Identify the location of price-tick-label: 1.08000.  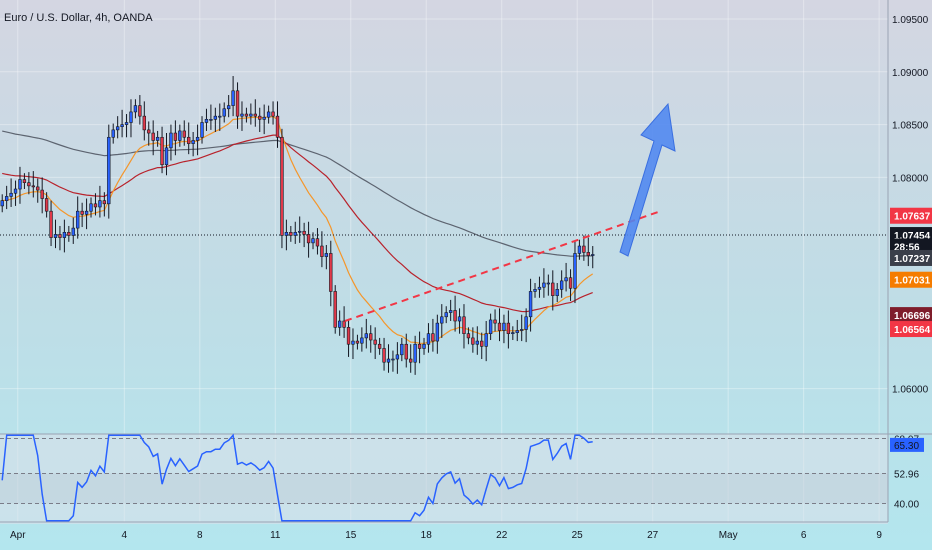
(910, 178).